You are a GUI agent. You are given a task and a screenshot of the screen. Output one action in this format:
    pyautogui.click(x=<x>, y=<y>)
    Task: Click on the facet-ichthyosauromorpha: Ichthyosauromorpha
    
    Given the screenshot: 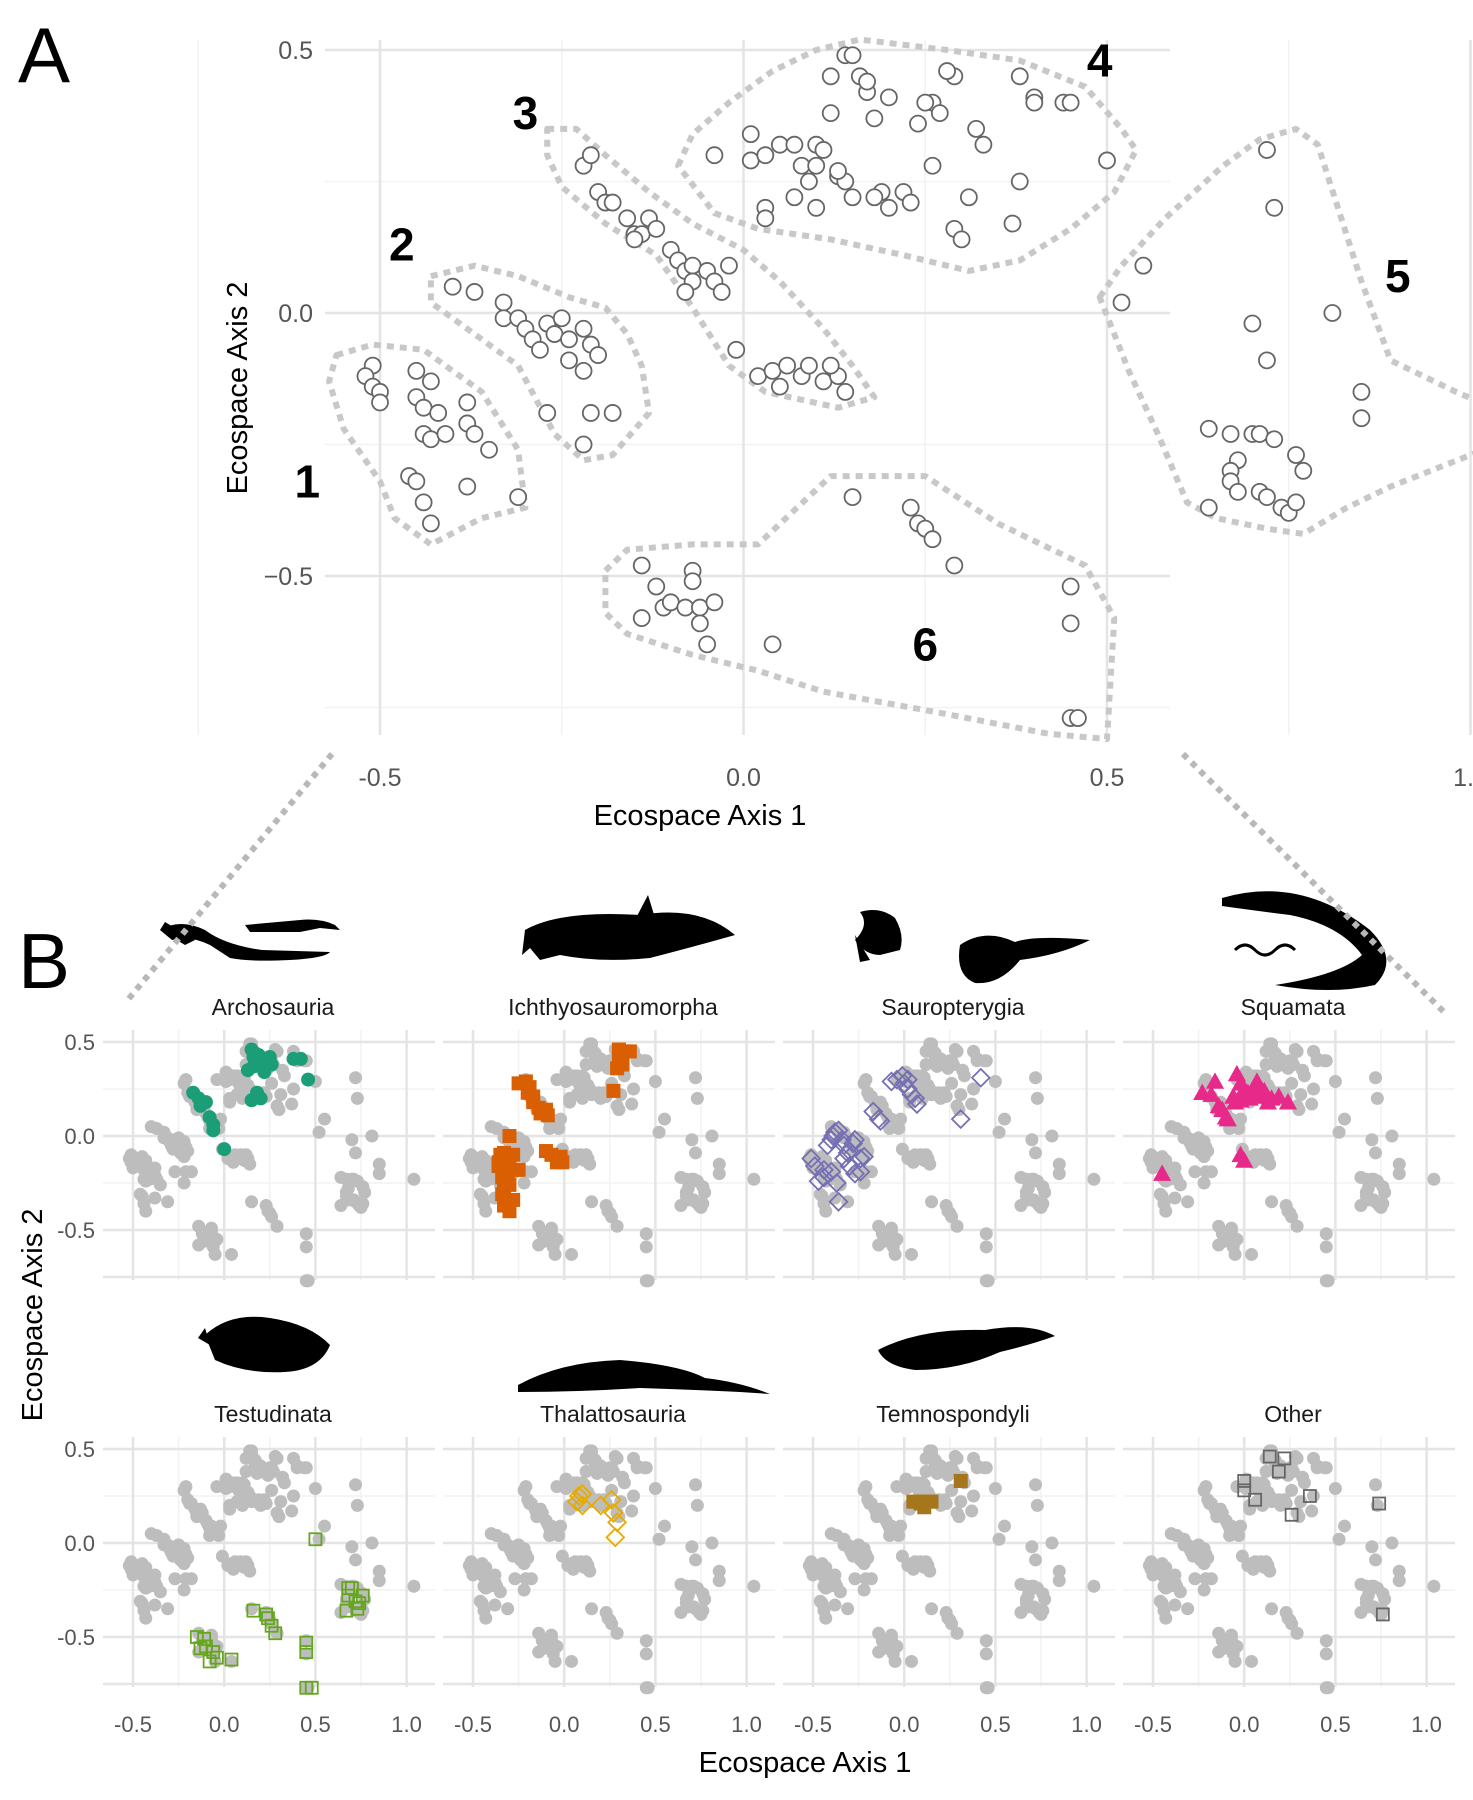 What is the action you would take?
    pyautogui.click(x=609, y=1091)
    